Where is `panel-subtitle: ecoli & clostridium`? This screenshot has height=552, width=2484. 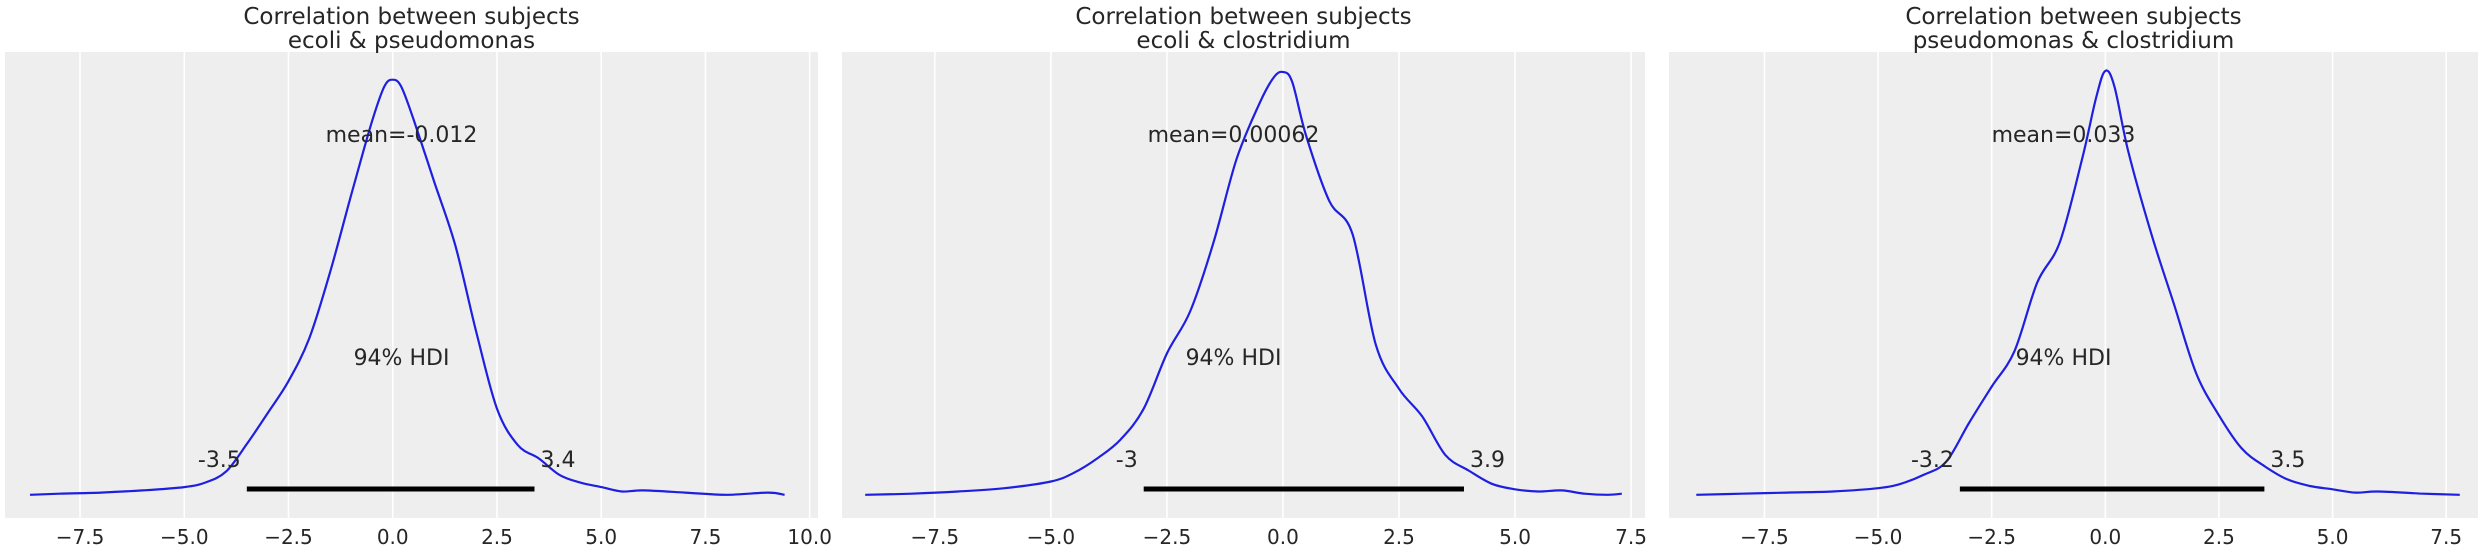
panel-subtitle: ecoli & clostridium is located at coordinates (1243, 41).